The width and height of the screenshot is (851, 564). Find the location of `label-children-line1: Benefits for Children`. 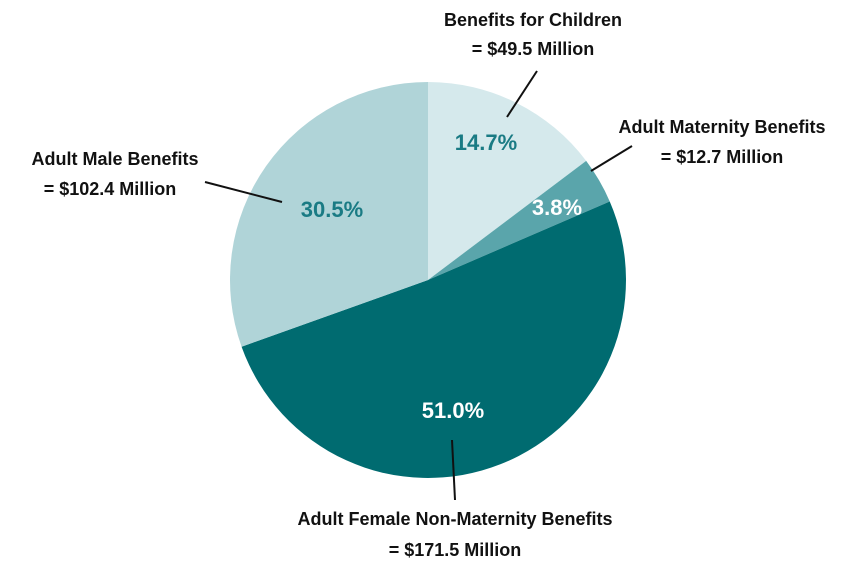

label-children-line1: Benefits for Children is located at coordinates (533, 20).